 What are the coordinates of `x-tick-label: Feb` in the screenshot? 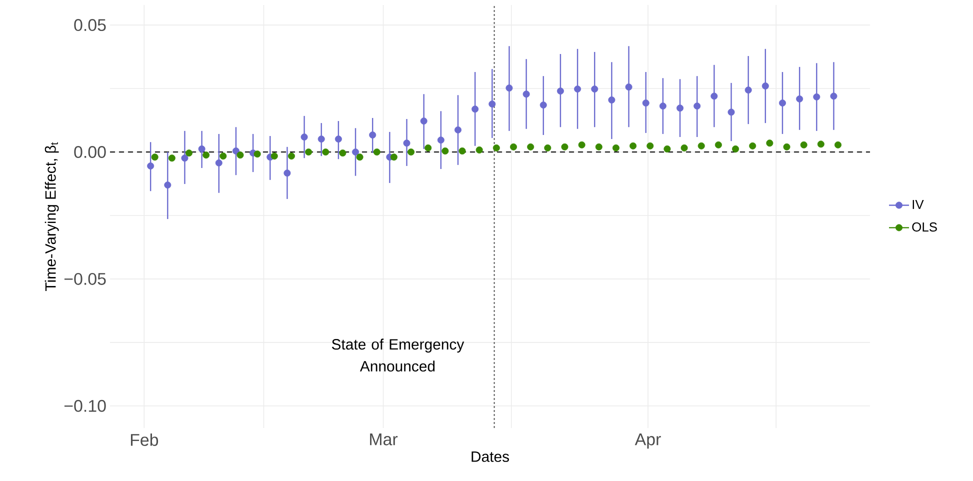 It's located at (144, 440).